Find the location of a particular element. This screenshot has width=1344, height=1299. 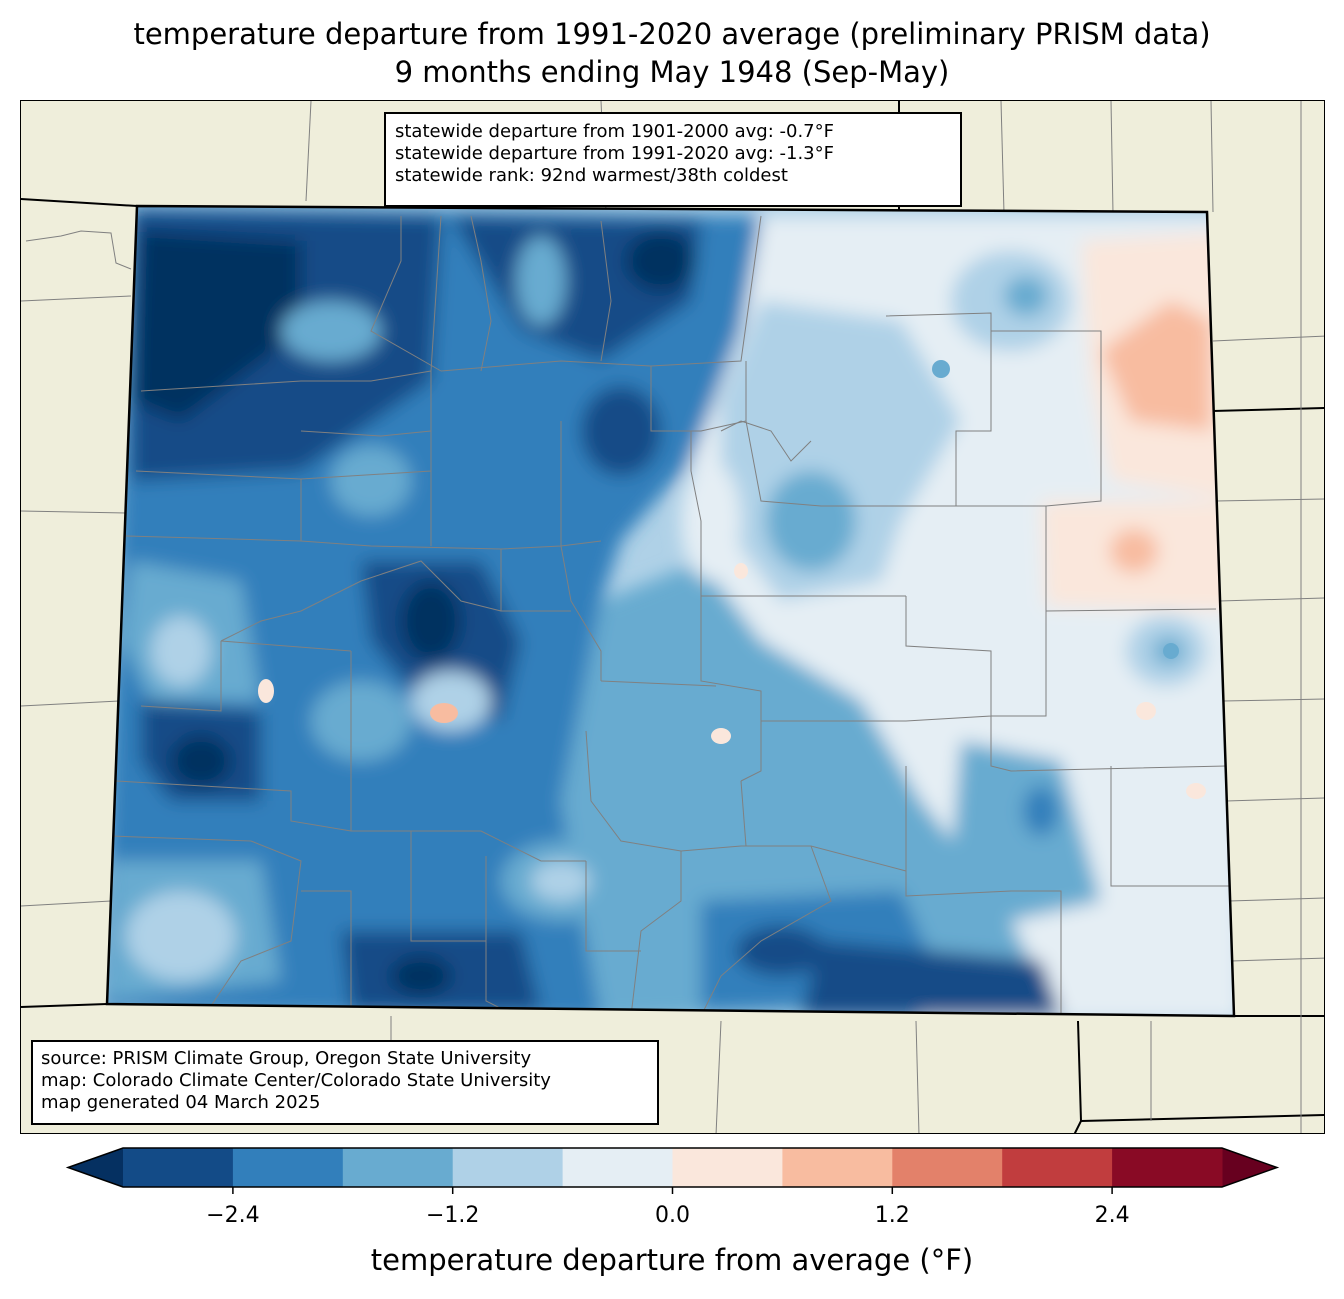

colorbar is located at coordinates (672, 1170).